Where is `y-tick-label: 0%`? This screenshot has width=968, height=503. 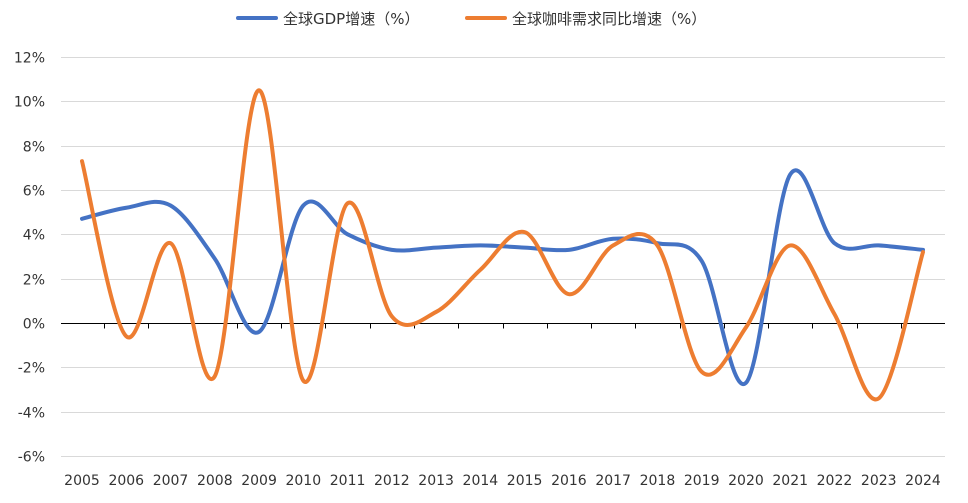
y-tick-label: 0% is located at coordinates (34, 325).